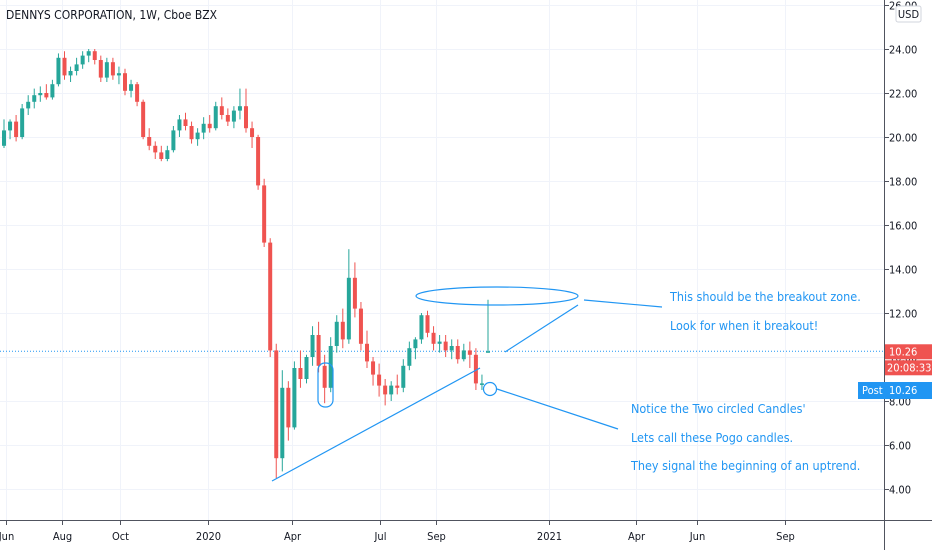 The width and height of the screenshot is (932, 550). What do you see at coordinates (903, 390) in the screenshot?
I see `post-market-value: 10.26` at bounding box center [903, 390].